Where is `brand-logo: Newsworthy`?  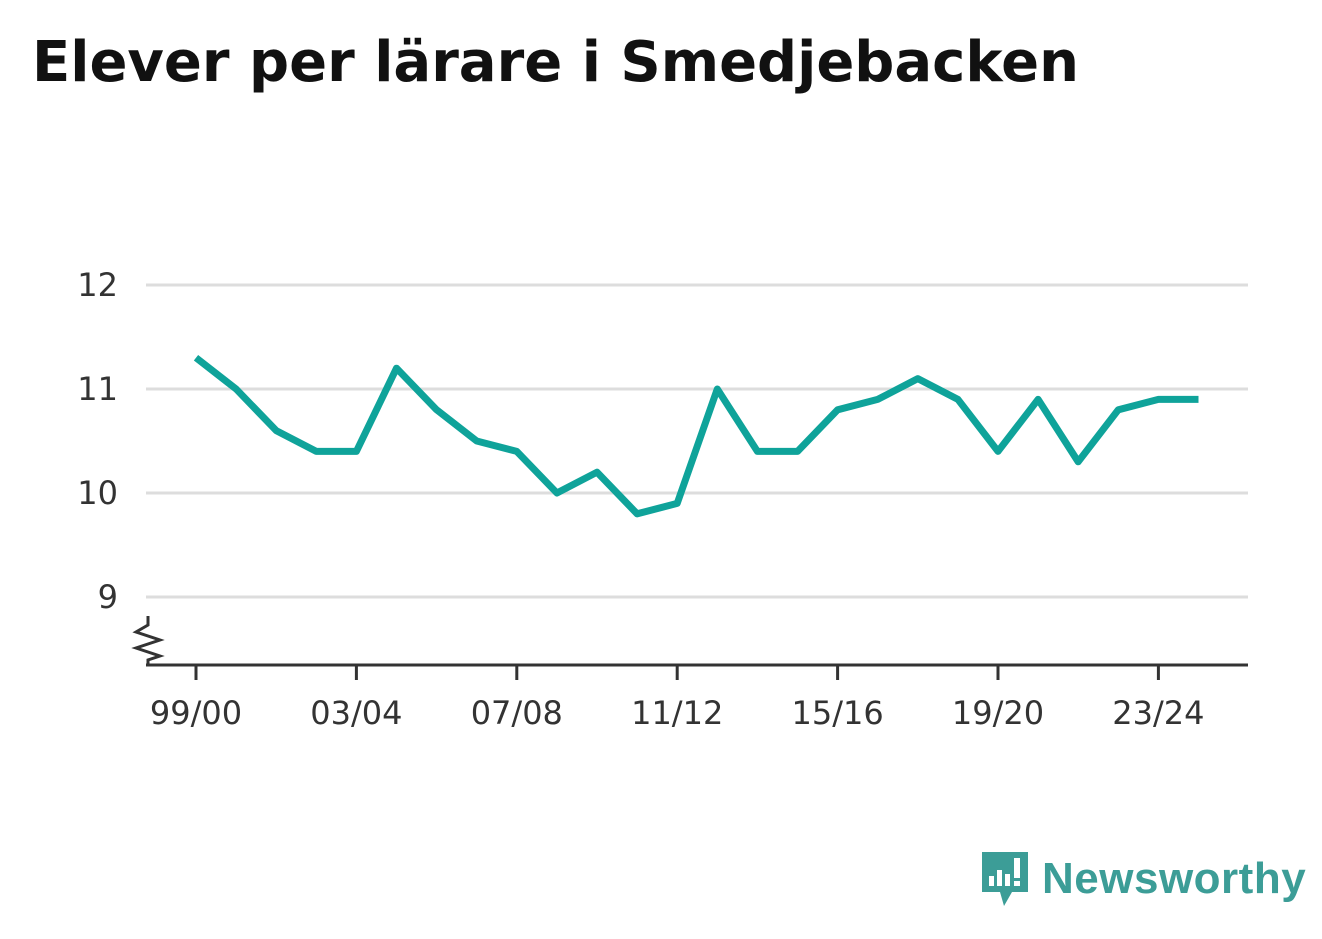
brand-logo: Newsworthy is located at coordinates (1143, 879).